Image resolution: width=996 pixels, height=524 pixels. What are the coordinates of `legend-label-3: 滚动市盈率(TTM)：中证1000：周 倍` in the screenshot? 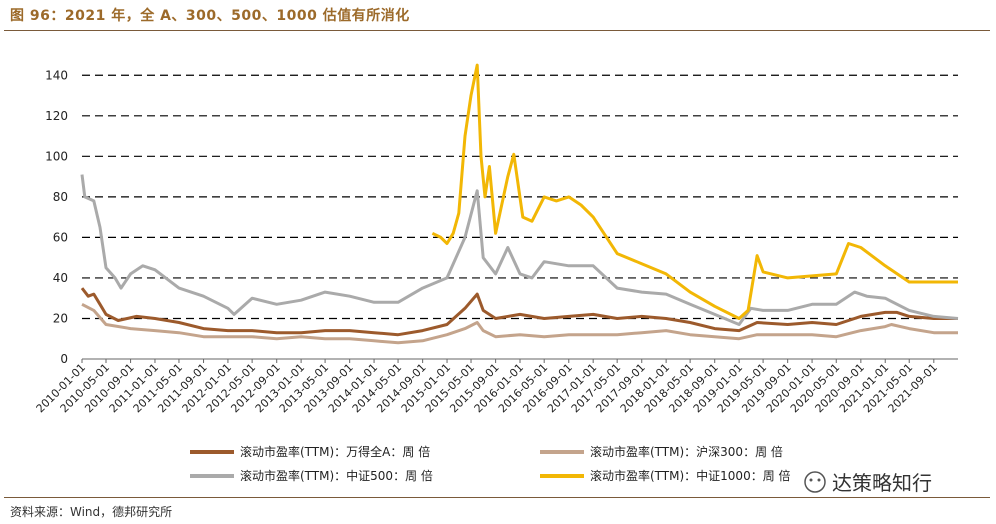 It's located at (690, 475).